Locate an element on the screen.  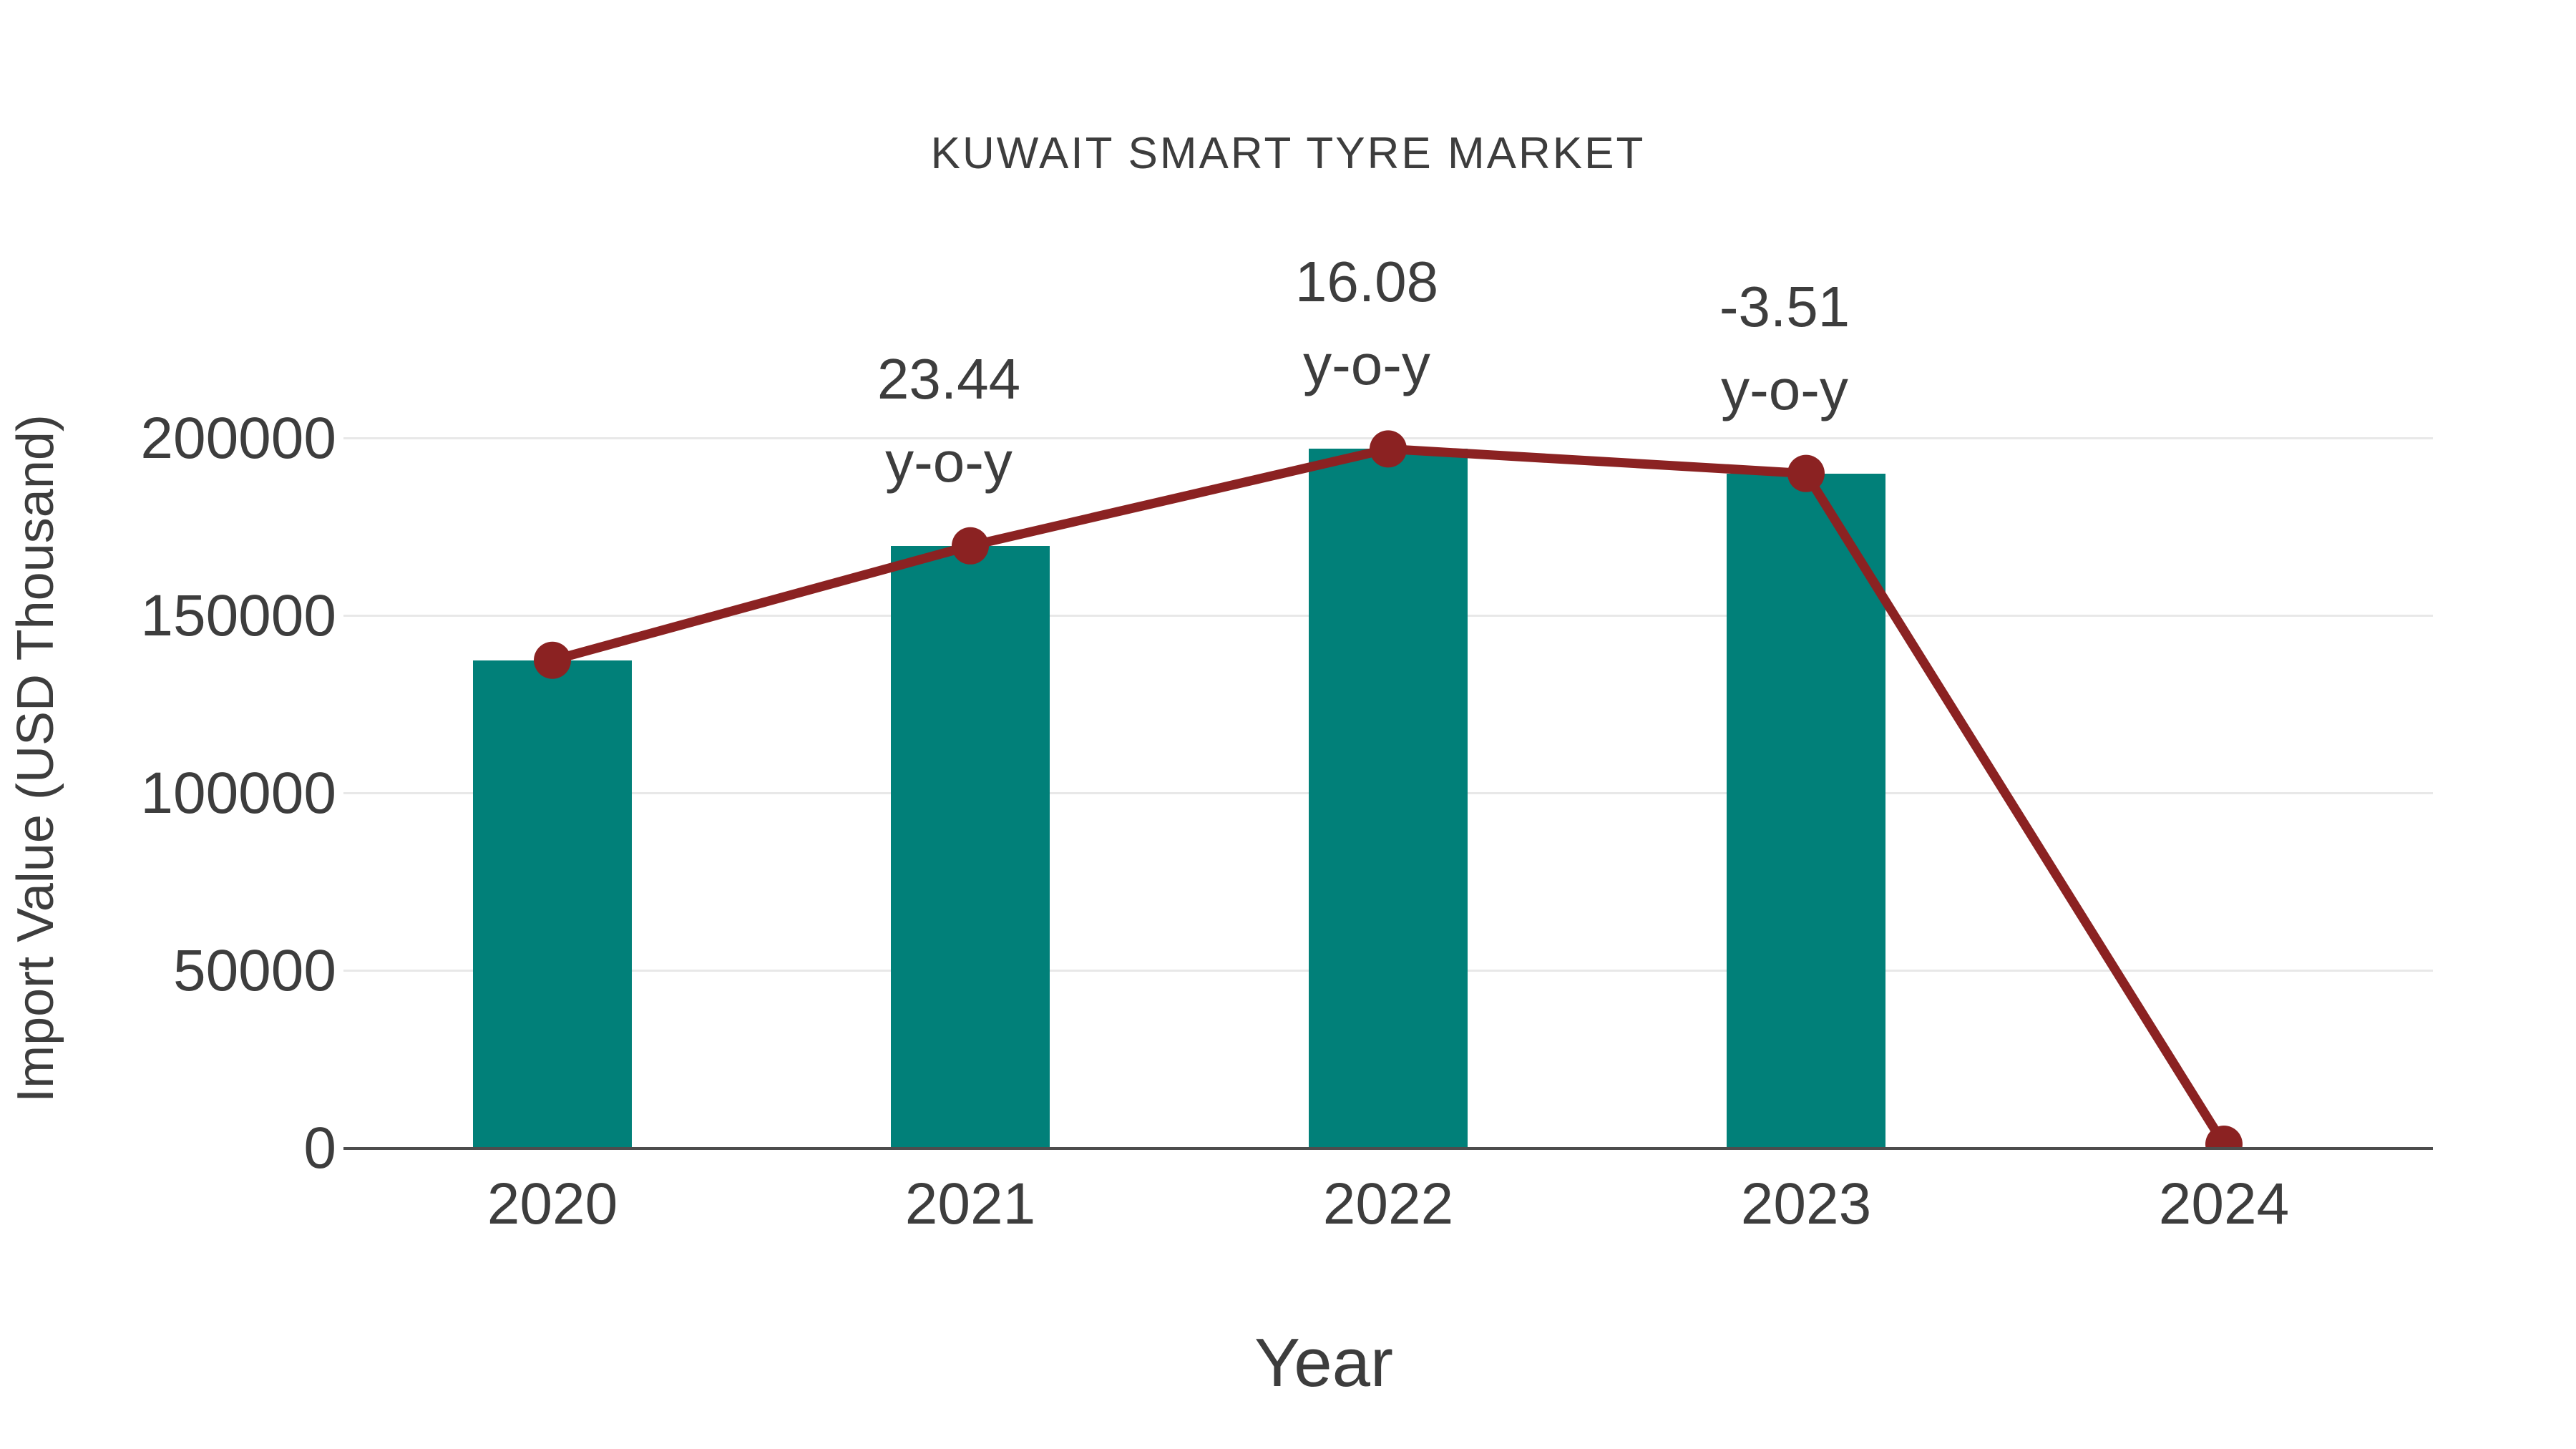
annotation-2023: -3.51 y-o-y is located at coordinates (1784, 348).